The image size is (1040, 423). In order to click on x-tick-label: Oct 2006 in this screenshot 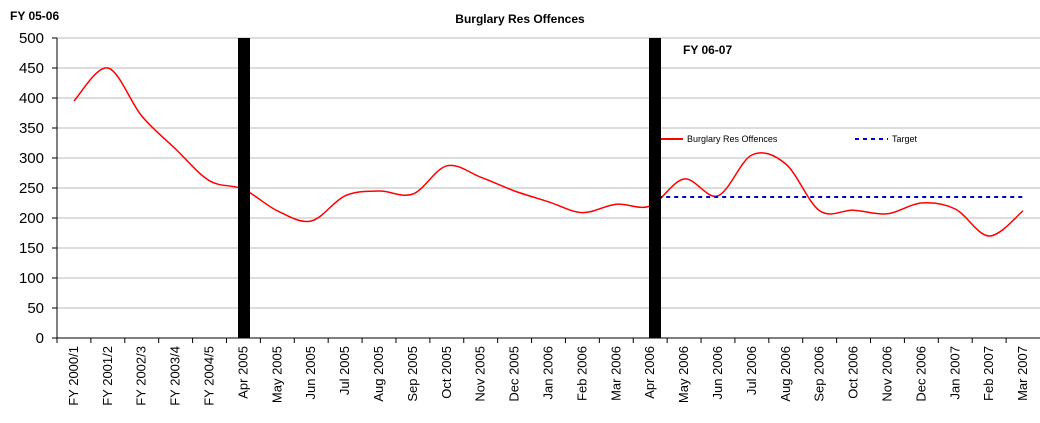, I will do `click(853, 372)`.